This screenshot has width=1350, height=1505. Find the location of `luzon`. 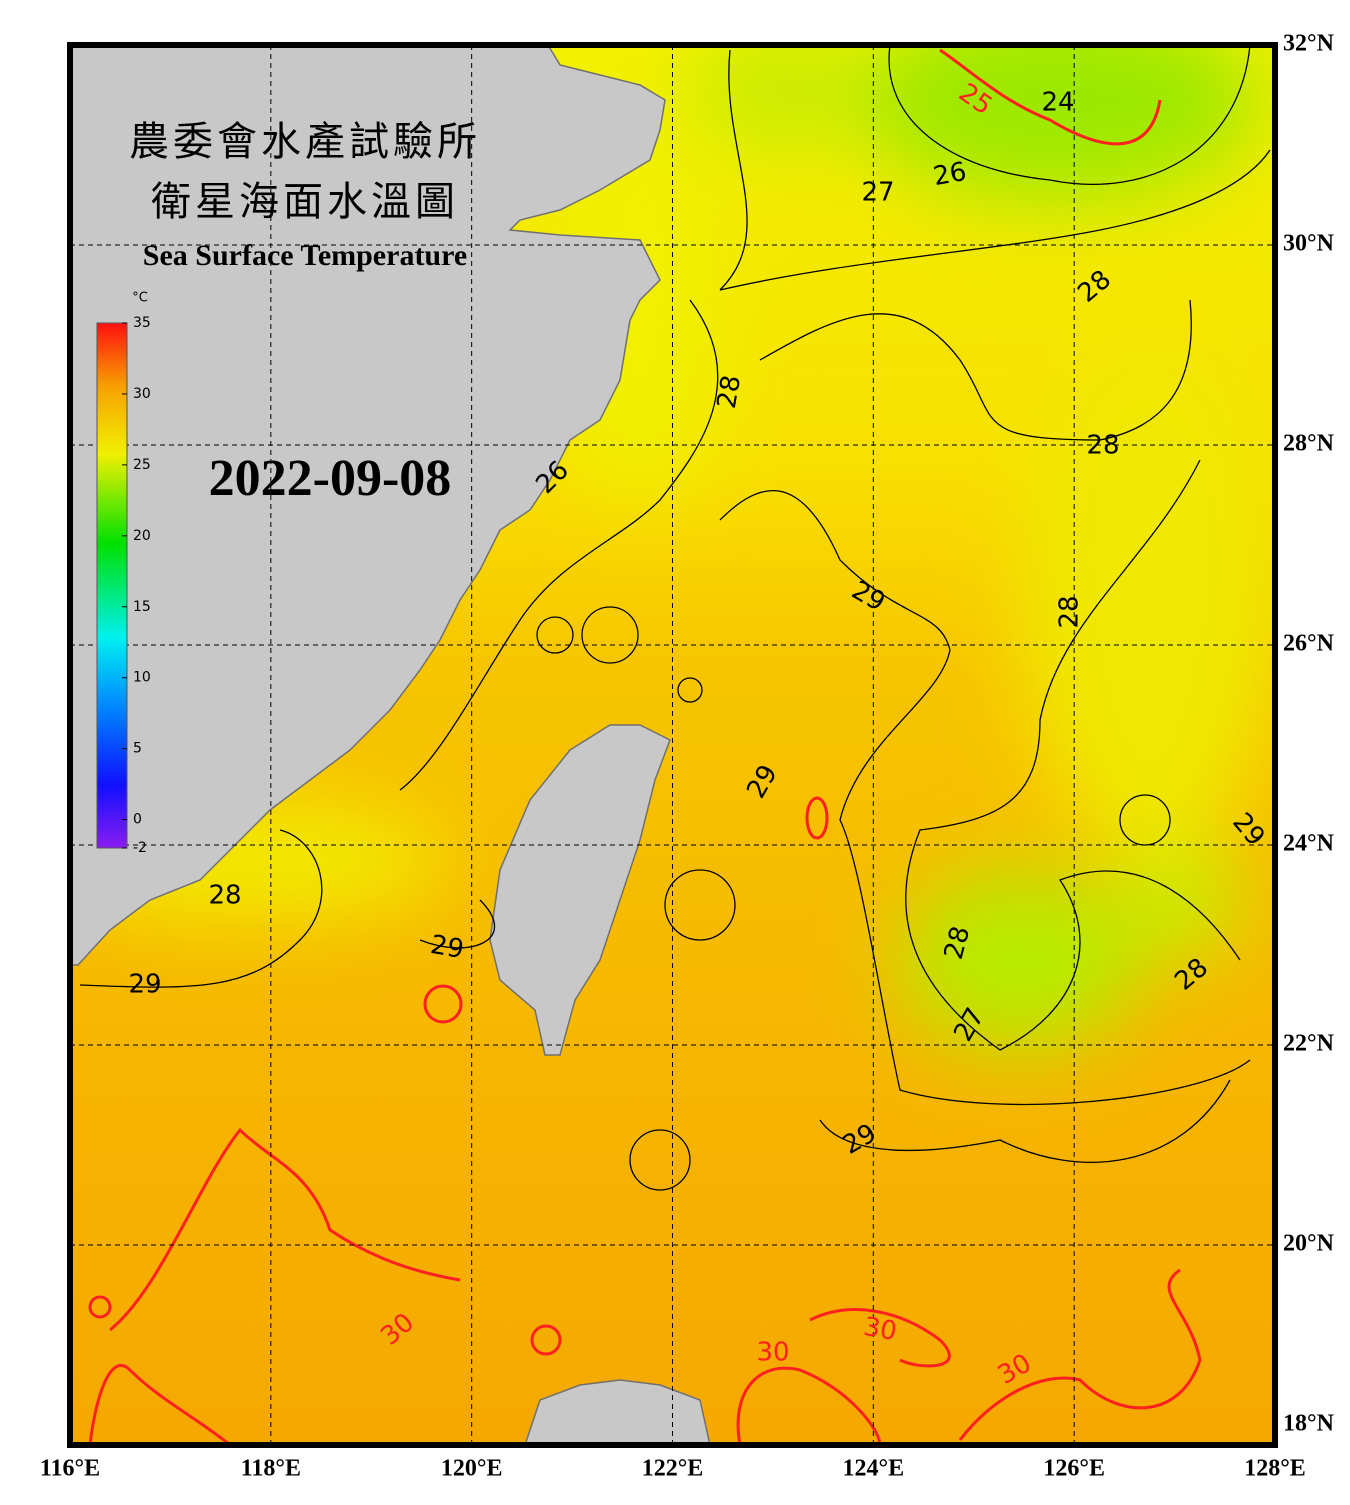

luzon is located at coordinates (617, 1412).